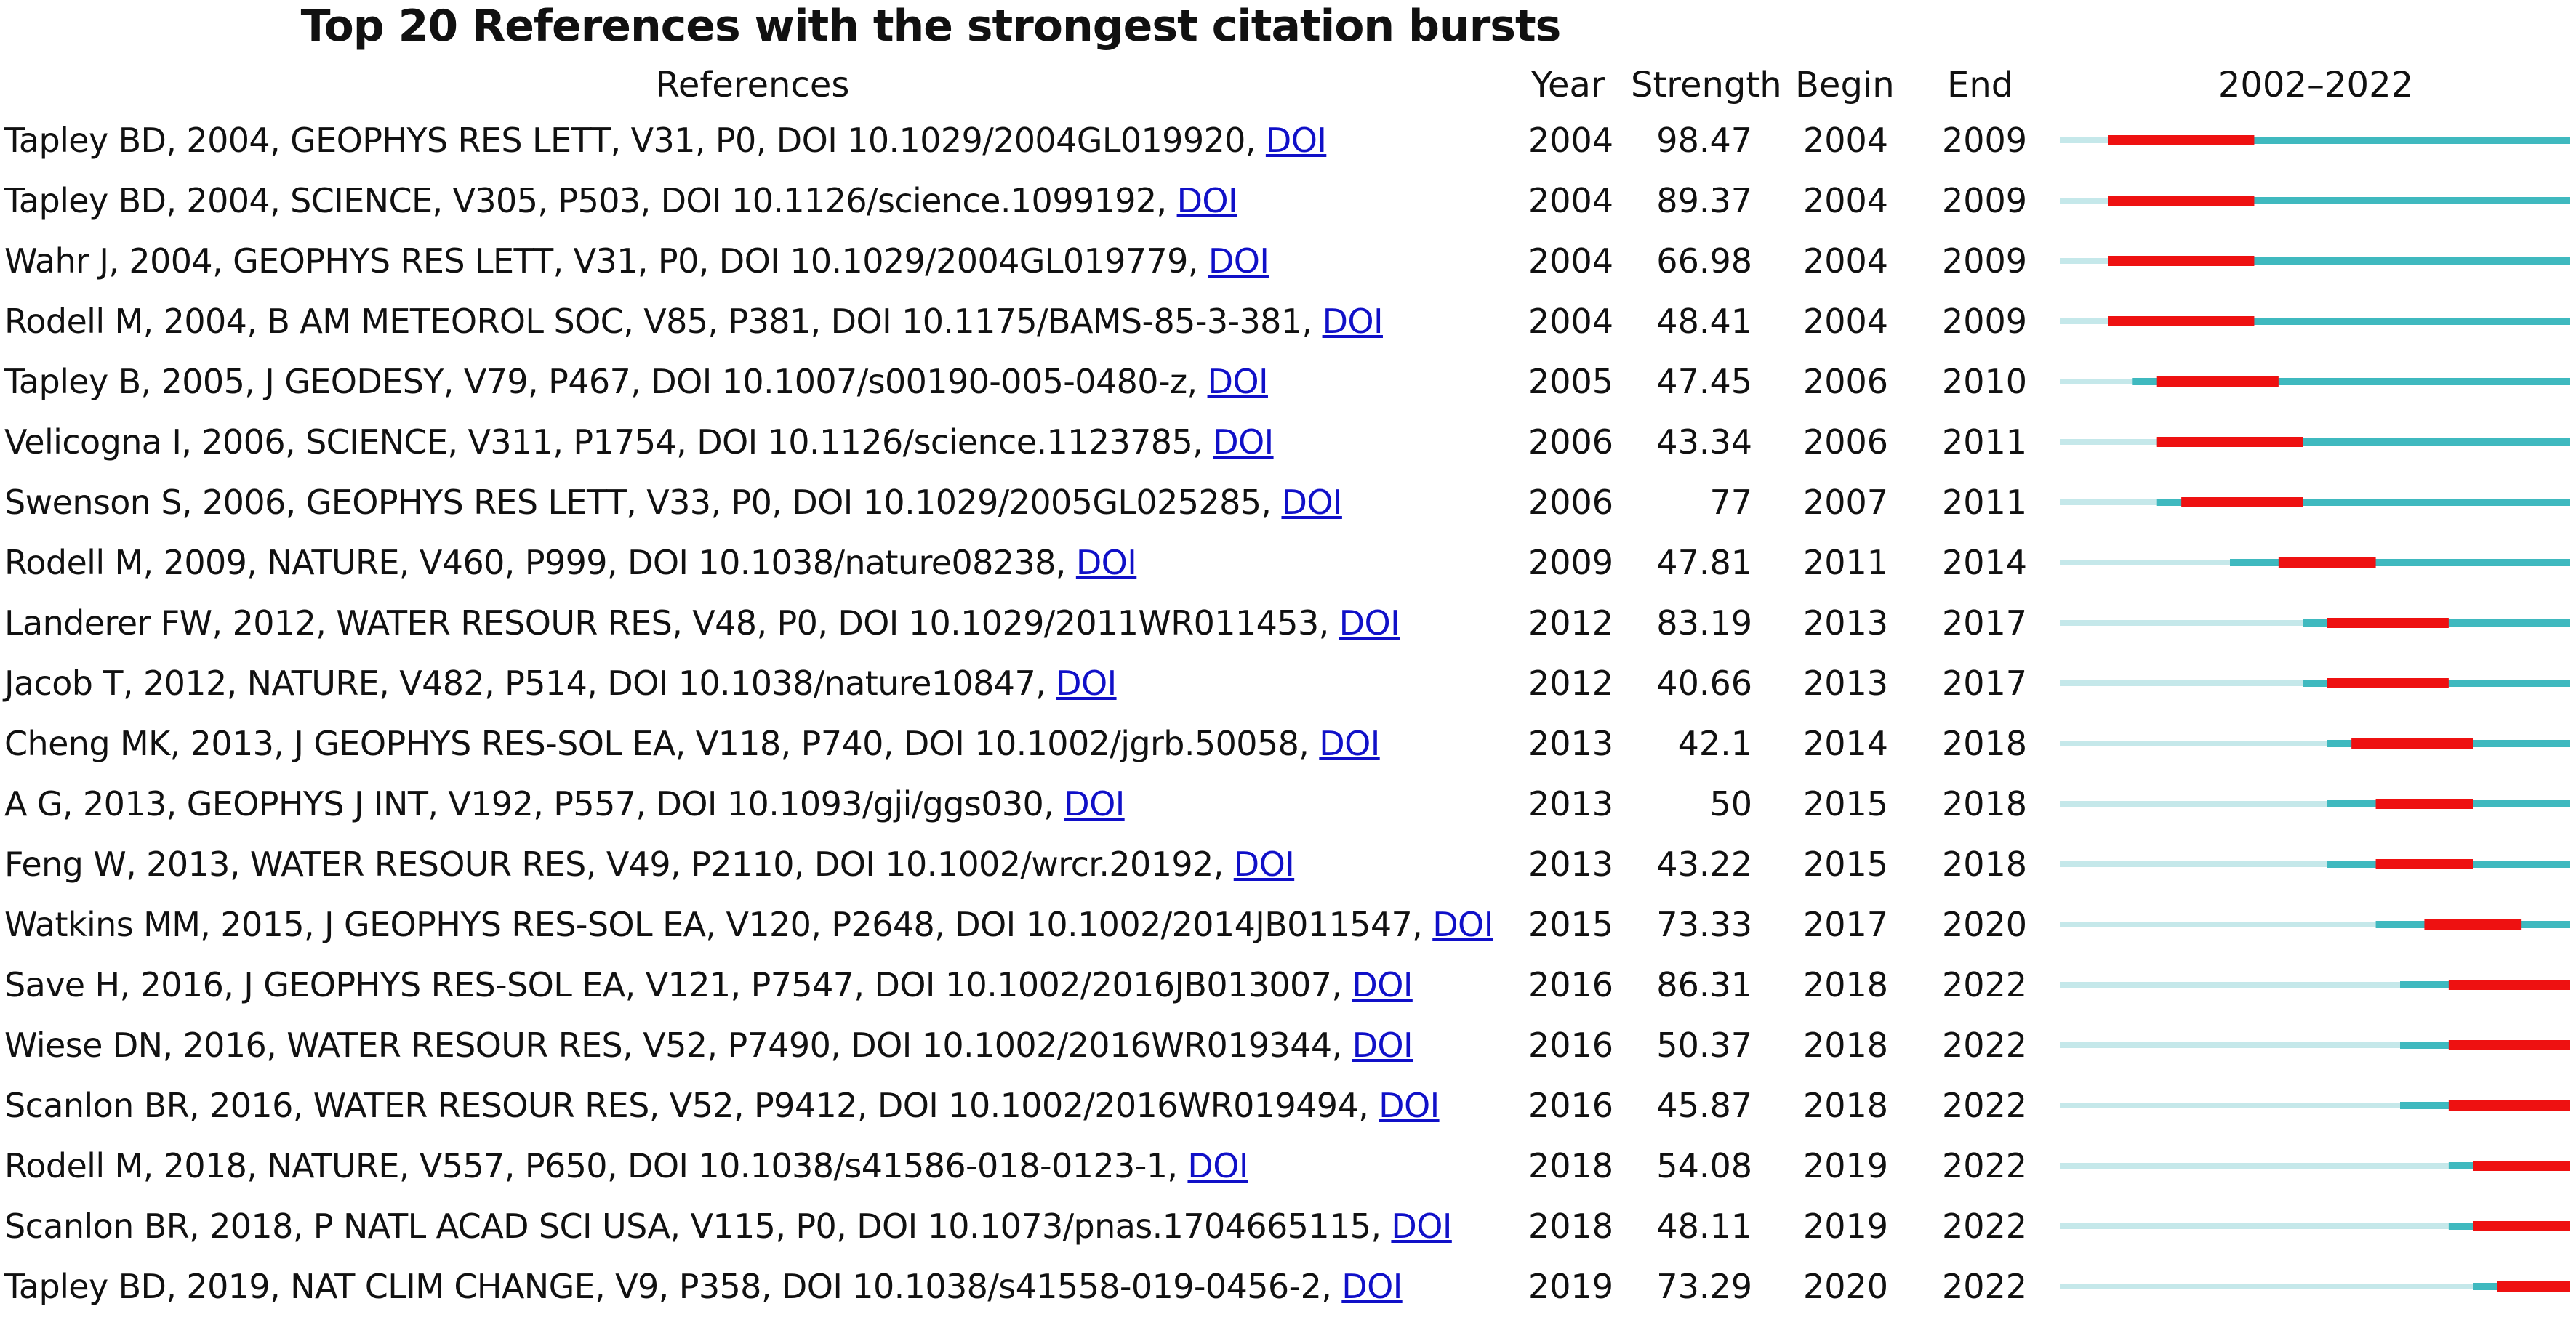 This screenshot has width=2576, height=1317. What do you see at coordinates (752, 85) in the screenshot?
I see `header-references: References` at bounding box center [752, 85].